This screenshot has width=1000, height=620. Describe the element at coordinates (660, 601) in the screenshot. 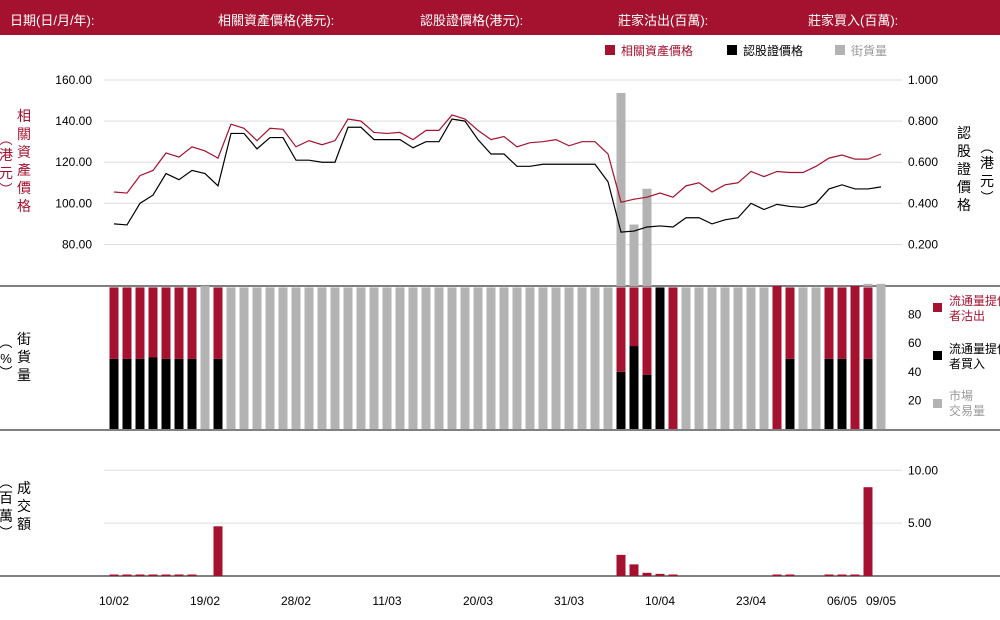

I see `x-tick-label: 10/04` at that location.